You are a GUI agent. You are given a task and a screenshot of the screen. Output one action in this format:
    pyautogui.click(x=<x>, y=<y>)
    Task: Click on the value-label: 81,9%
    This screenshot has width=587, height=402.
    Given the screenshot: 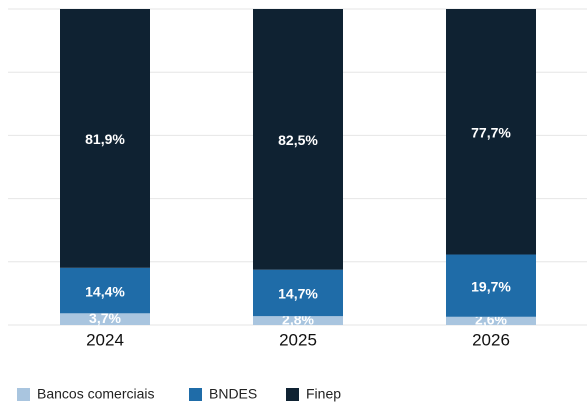 What is the action you would take?
    pyautogui.click(x=105, y=139)
    